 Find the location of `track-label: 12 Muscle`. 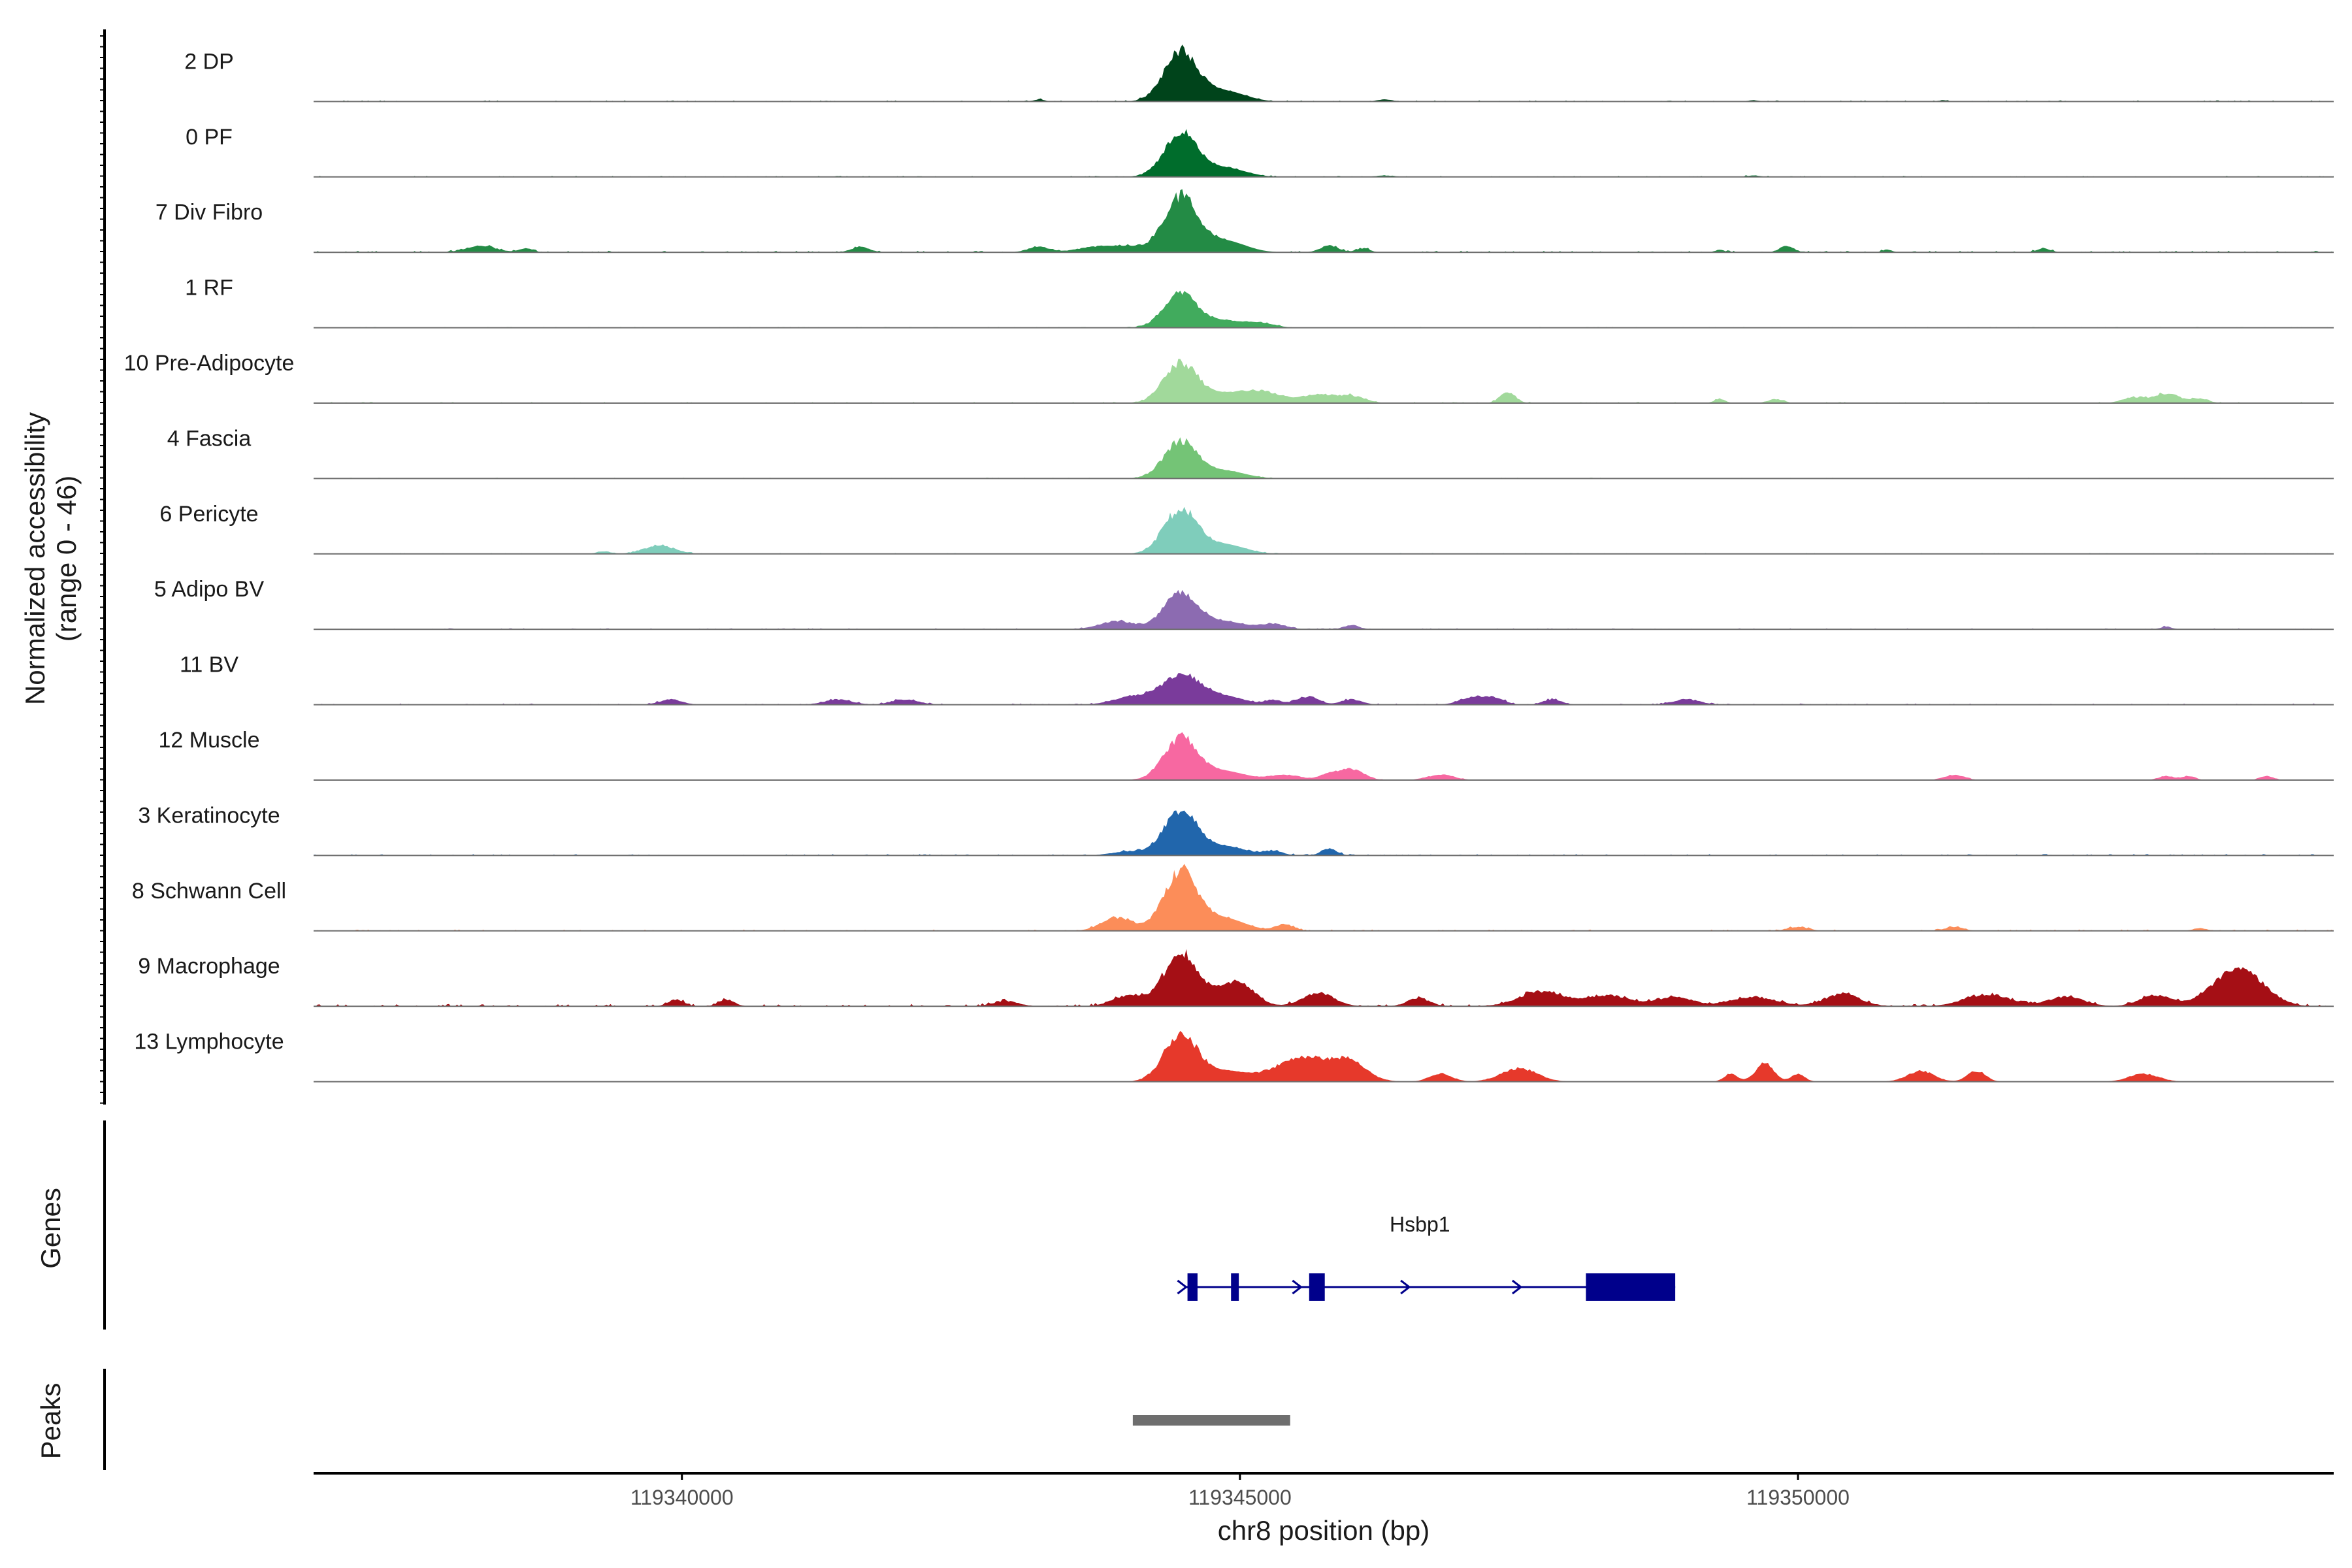

track-label: 12 Muscle is located at coordinates (209, 740).